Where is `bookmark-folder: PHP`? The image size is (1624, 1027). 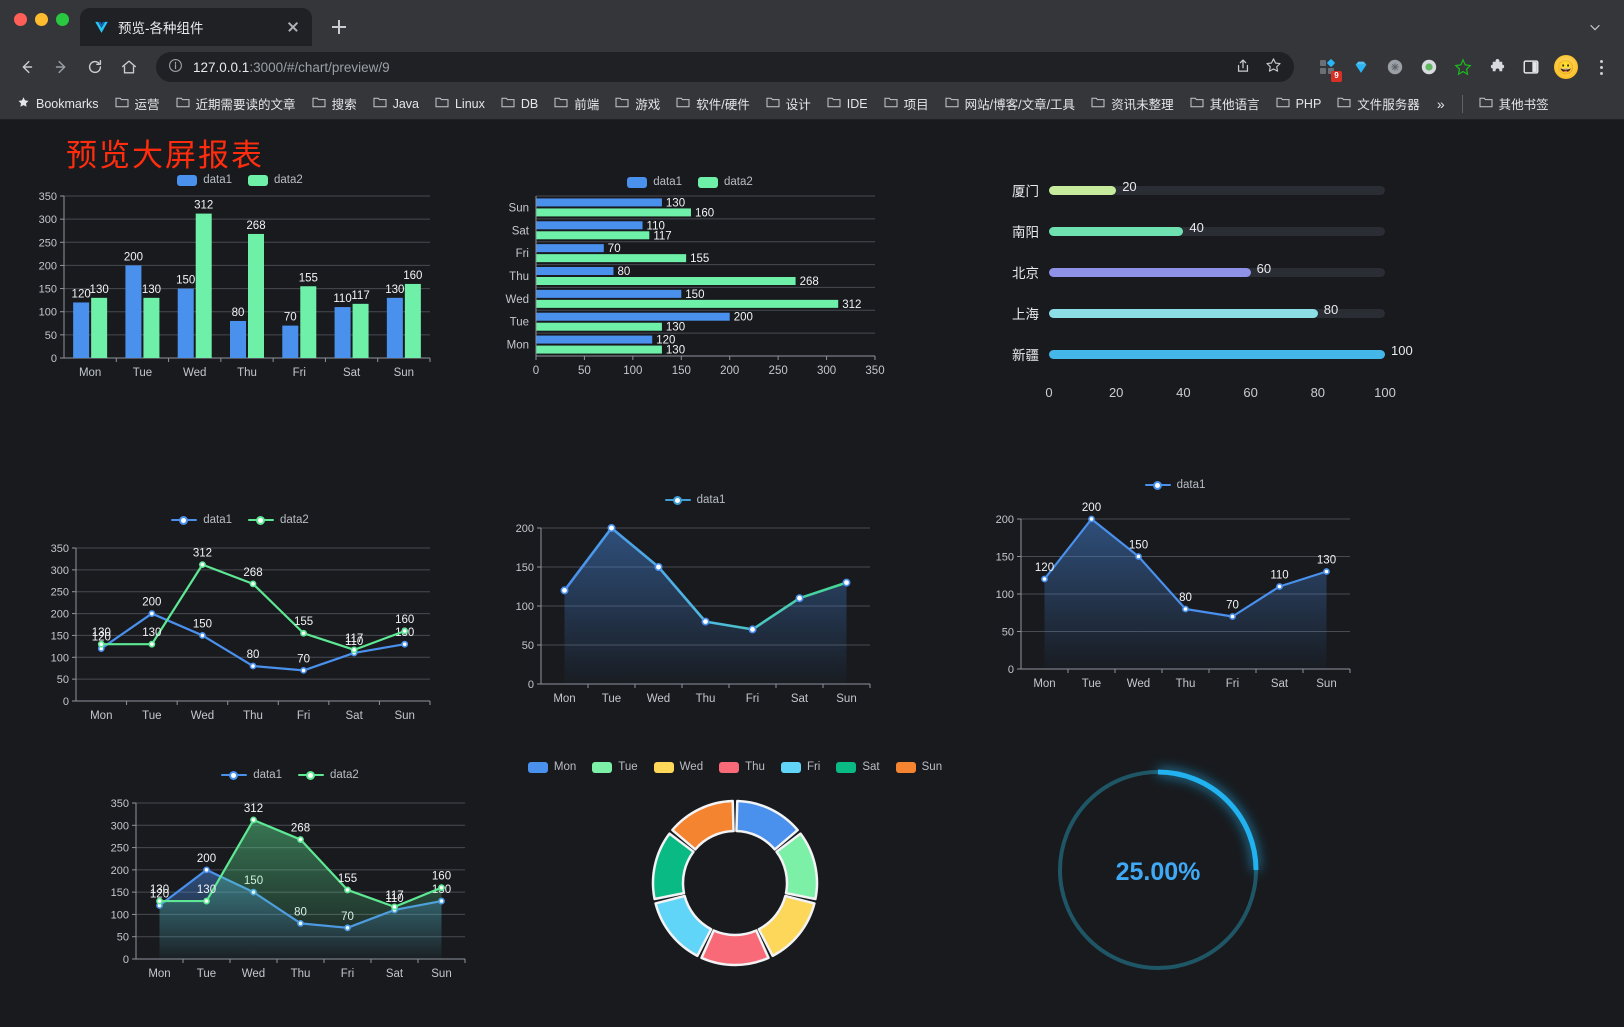 bookmark-folder: PHP is located at coordinates (1299, 103).